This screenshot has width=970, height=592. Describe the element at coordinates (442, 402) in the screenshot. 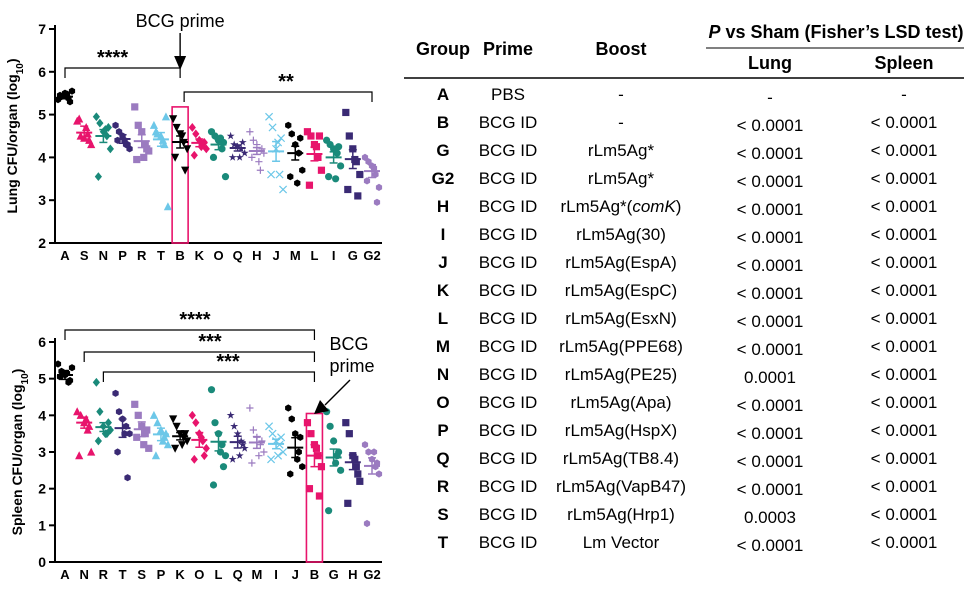

I see `cell-group: O` at that location.